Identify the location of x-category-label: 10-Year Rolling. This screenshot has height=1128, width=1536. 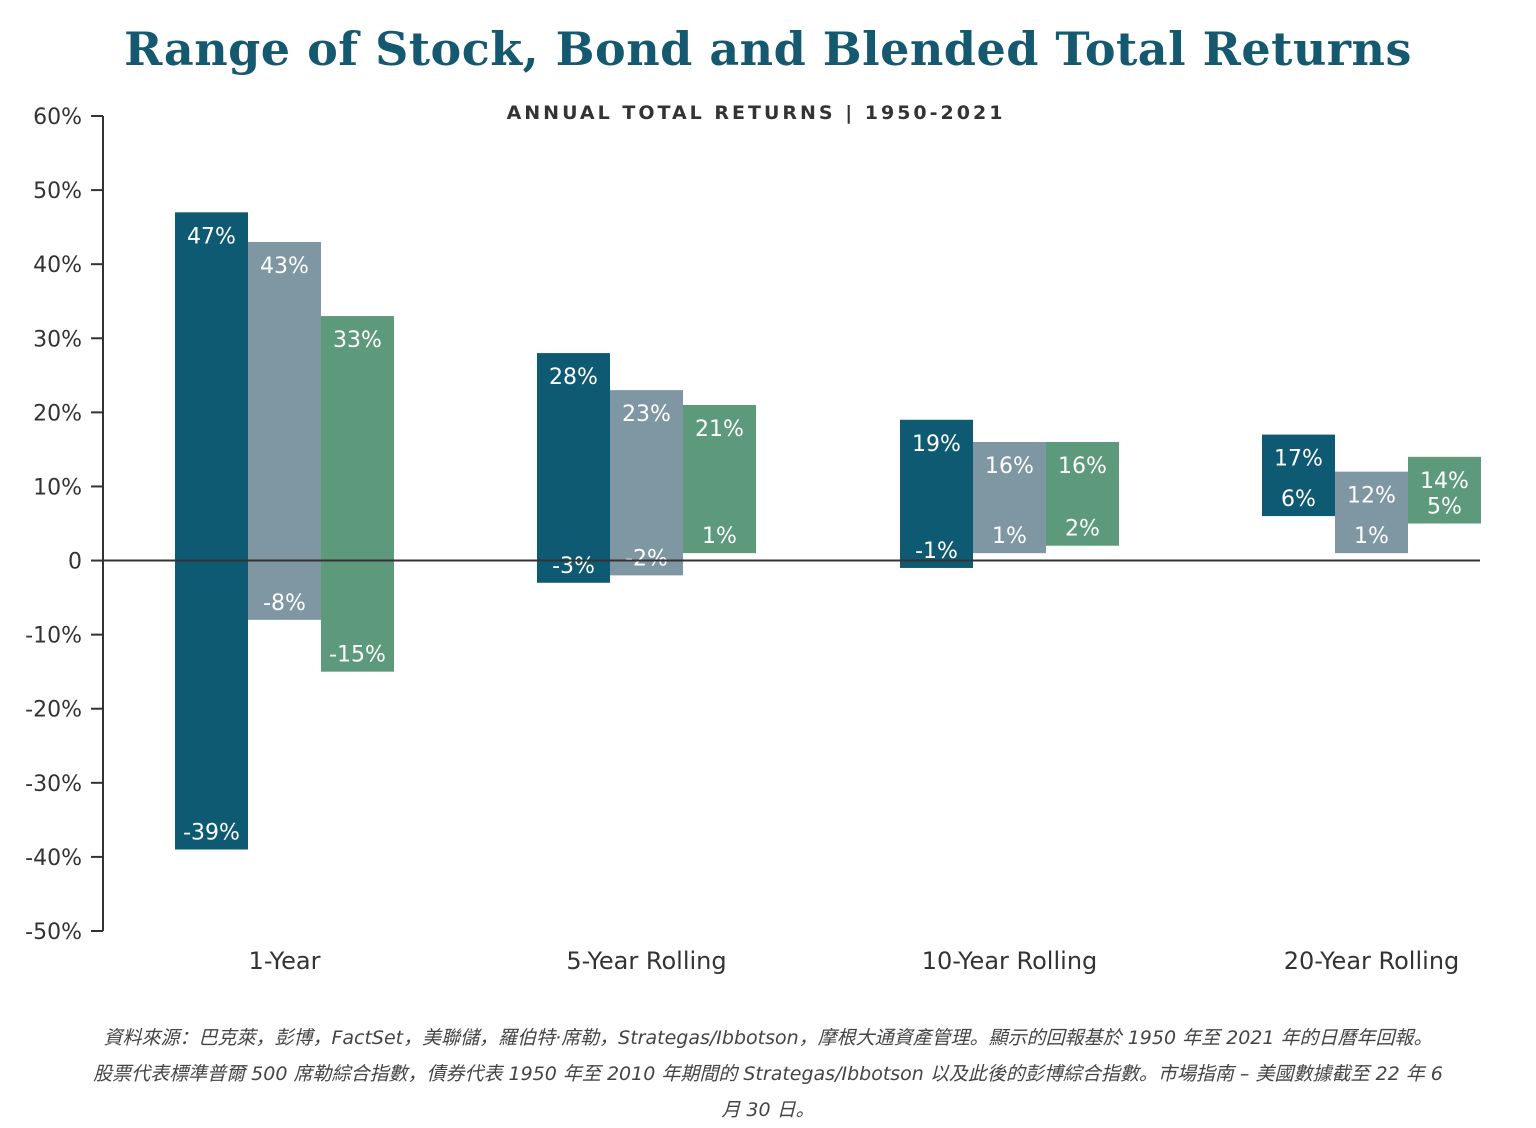
(1010, 961).